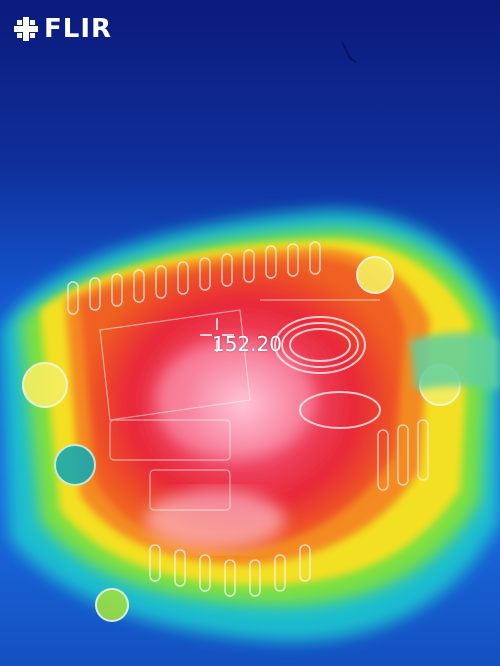  Describe the element at coordinates (26, 29) in the screenshot. I see `flir-logo-icon` at that location.